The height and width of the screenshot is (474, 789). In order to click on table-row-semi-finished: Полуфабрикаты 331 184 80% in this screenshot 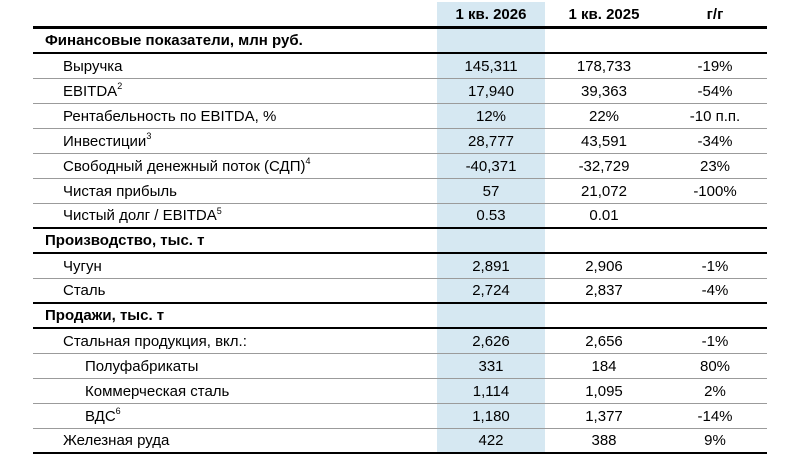, I will do `click(400, 366)`.